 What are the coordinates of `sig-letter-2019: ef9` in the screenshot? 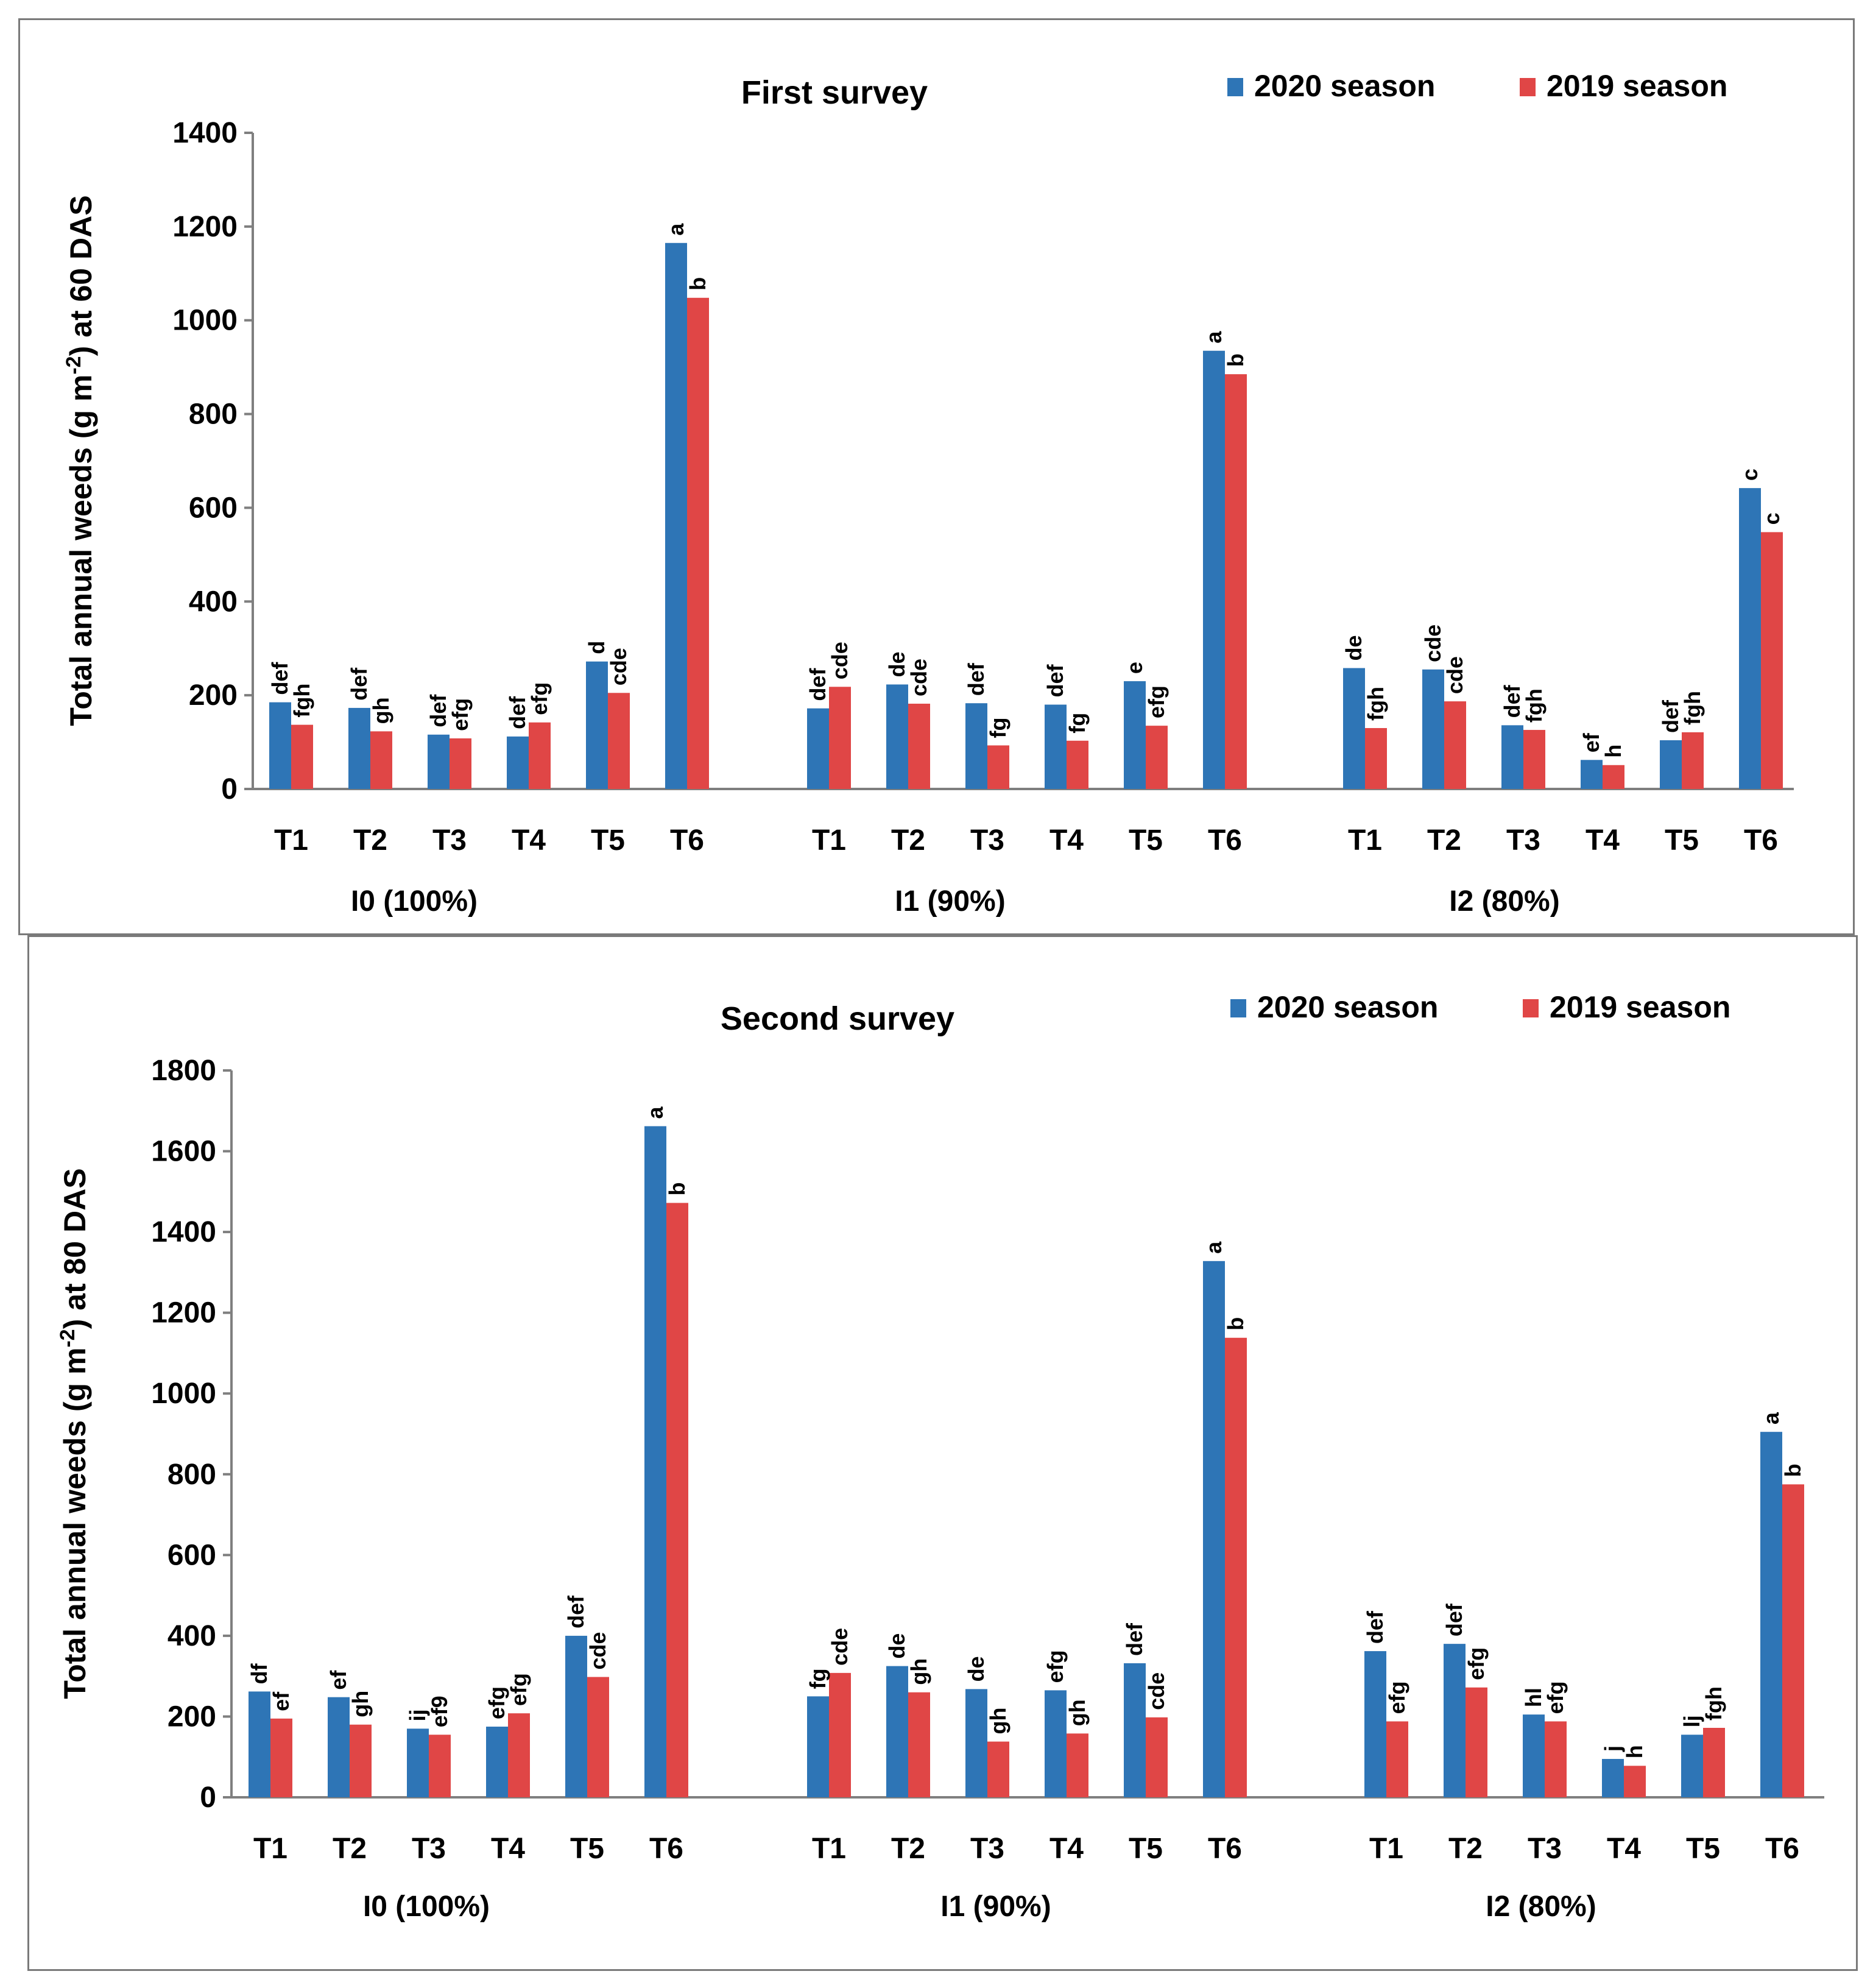 It's located at (440, 1711).